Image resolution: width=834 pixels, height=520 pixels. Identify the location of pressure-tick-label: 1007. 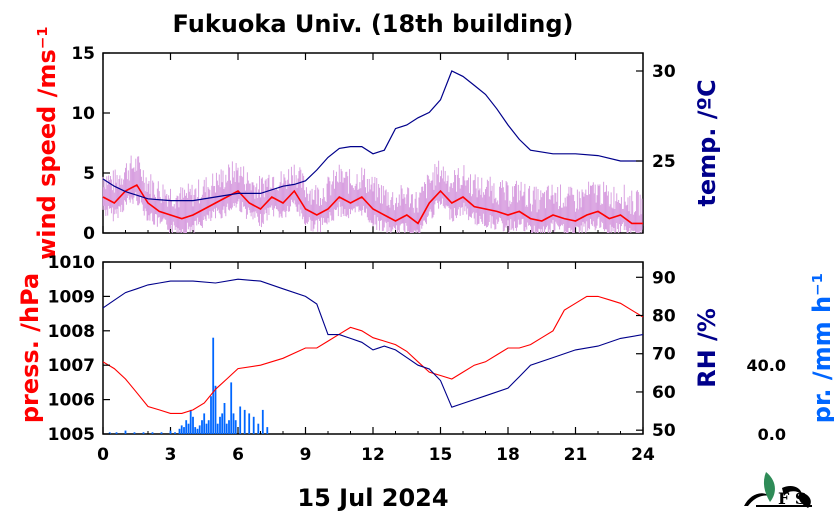
(71, 366).